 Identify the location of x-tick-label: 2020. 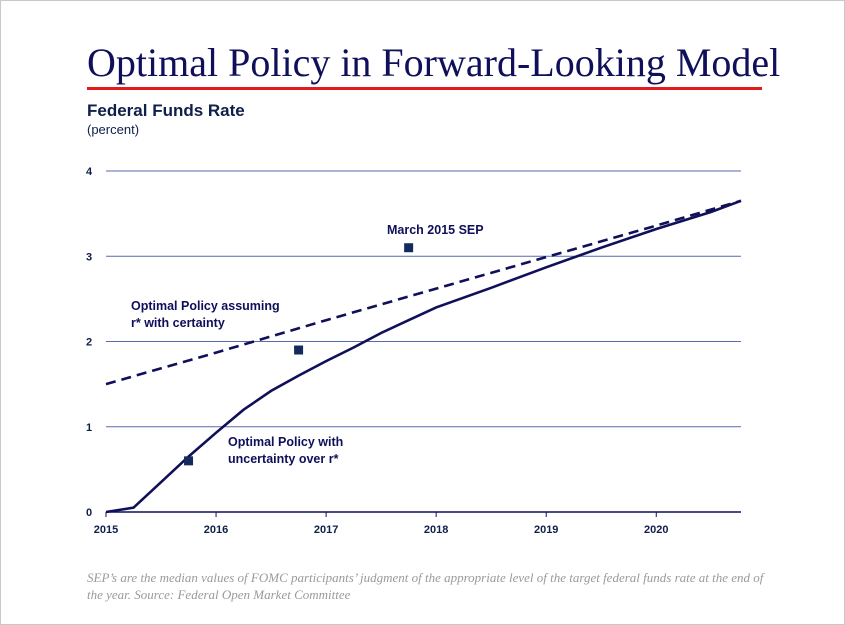
(656, 530).